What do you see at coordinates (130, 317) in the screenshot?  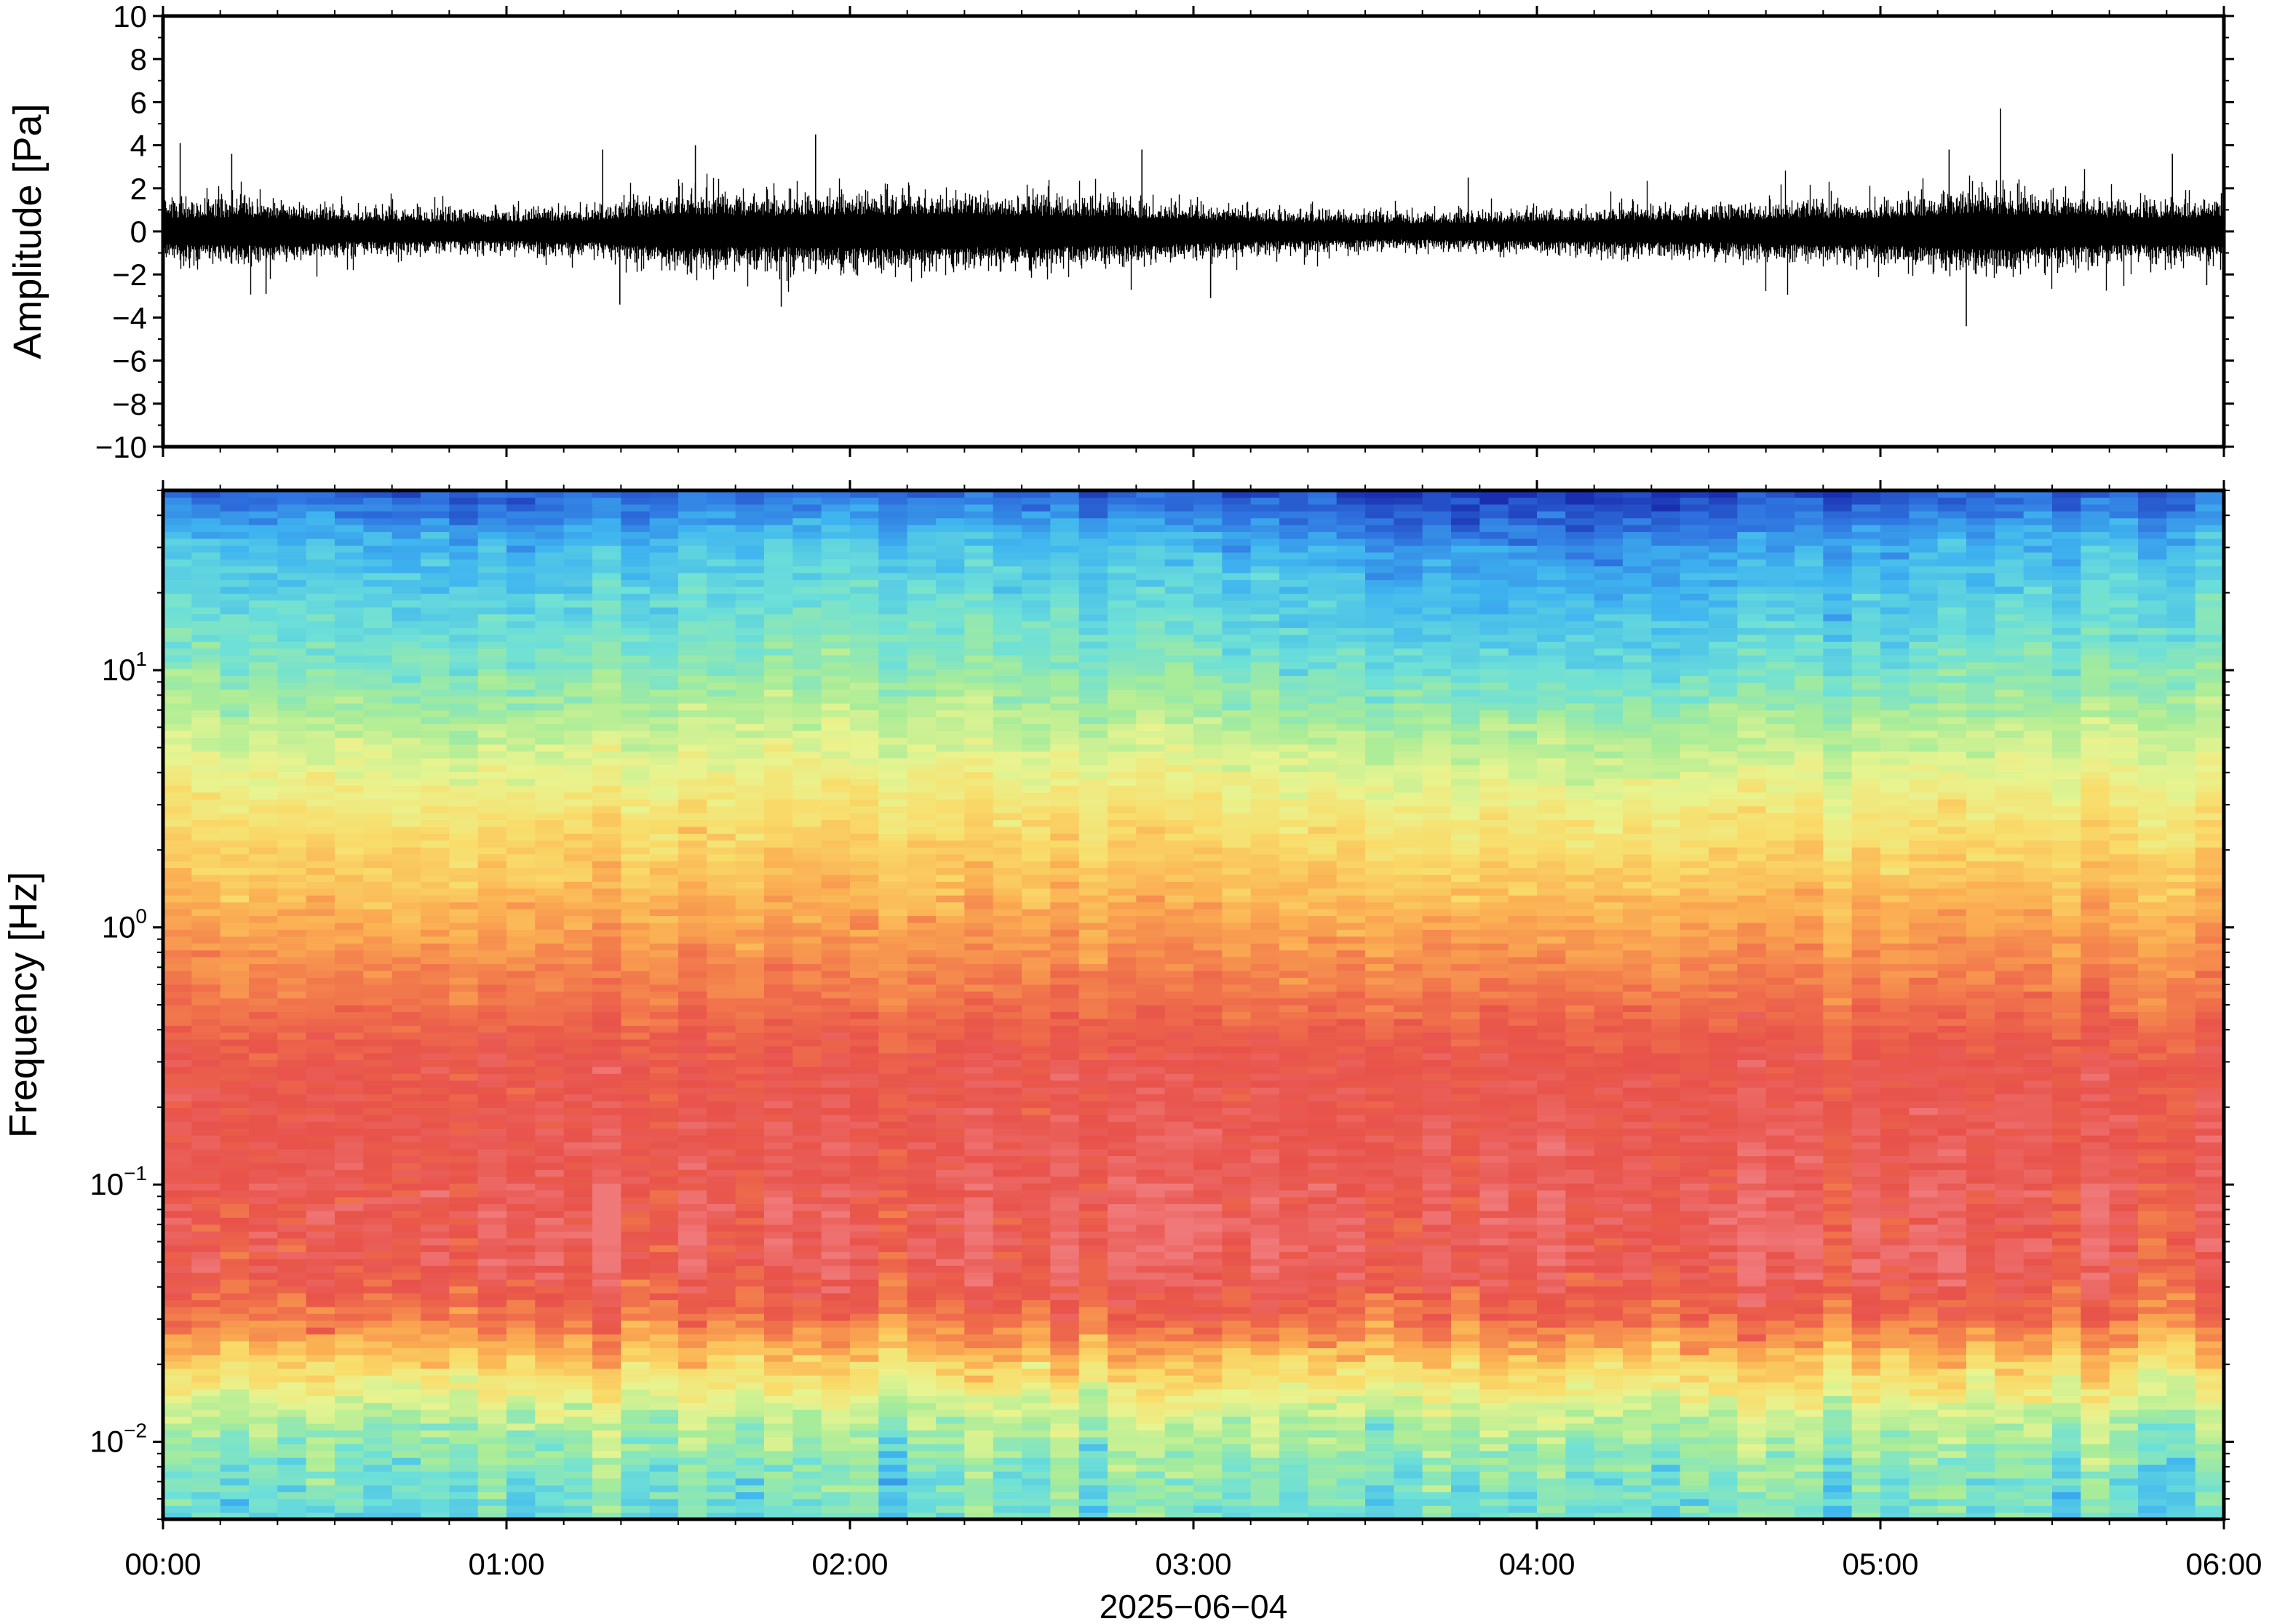 I see `waveform-y-tick-label: −4` at bounding box center [130, 317].